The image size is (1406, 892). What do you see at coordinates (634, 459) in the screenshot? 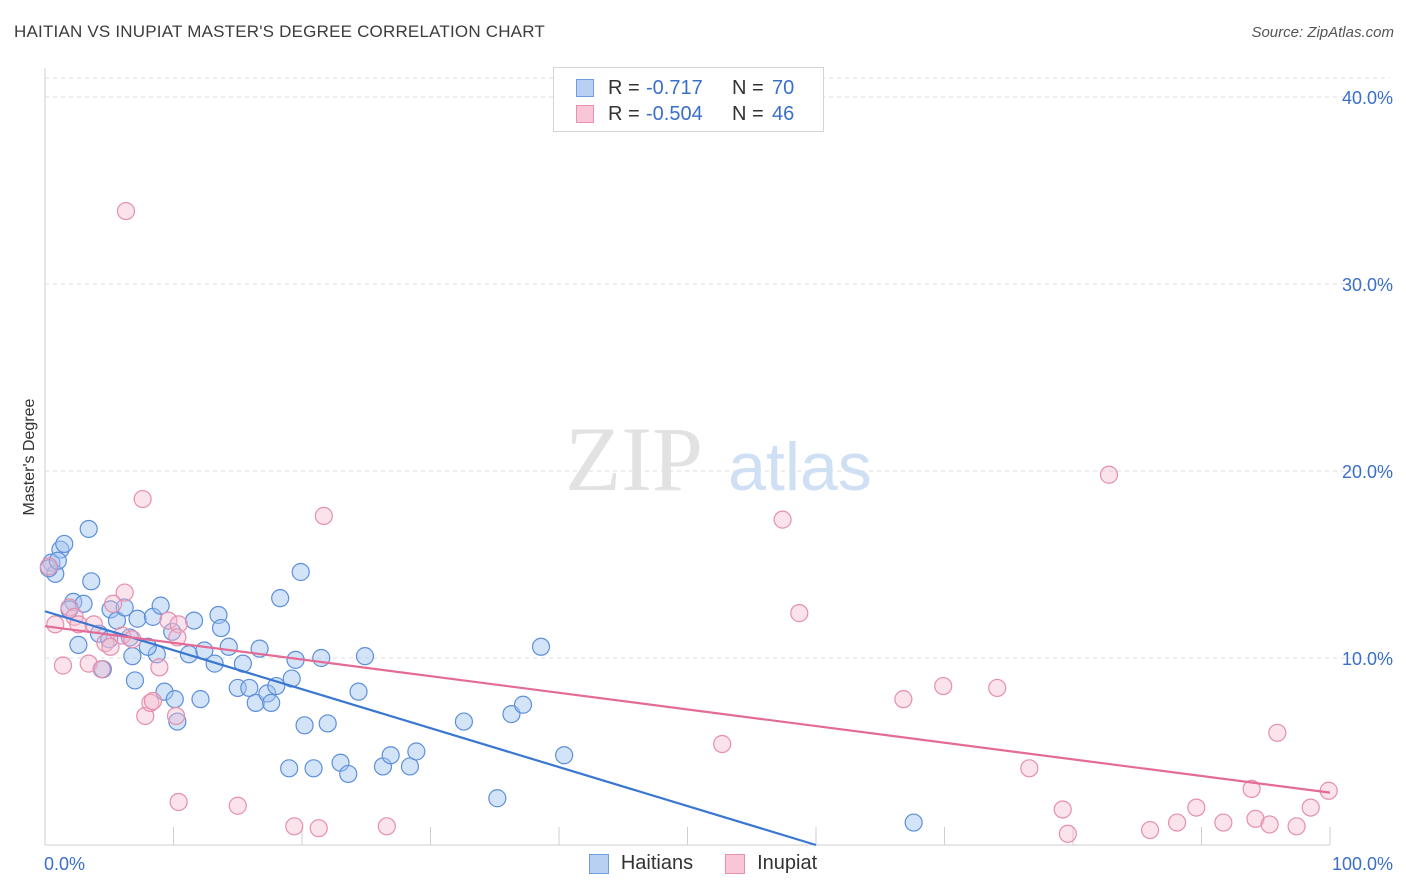
I see `watermark-zip: ZIP` at bounding box center [634, 459].